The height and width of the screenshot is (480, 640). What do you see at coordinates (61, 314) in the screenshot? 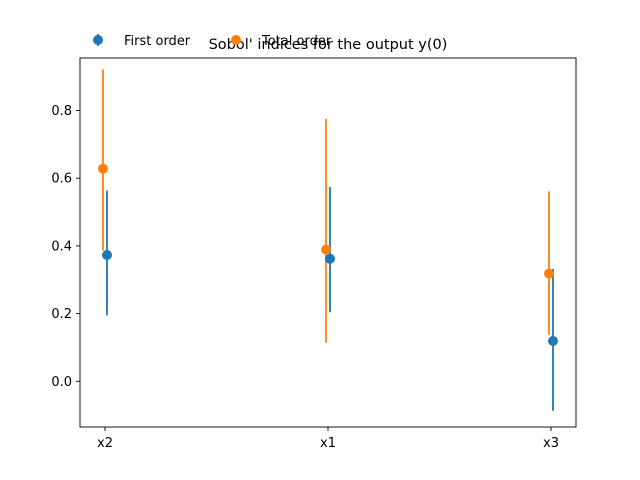
I see `y-tick-label: 0.2` at bounding box center [61, 314].